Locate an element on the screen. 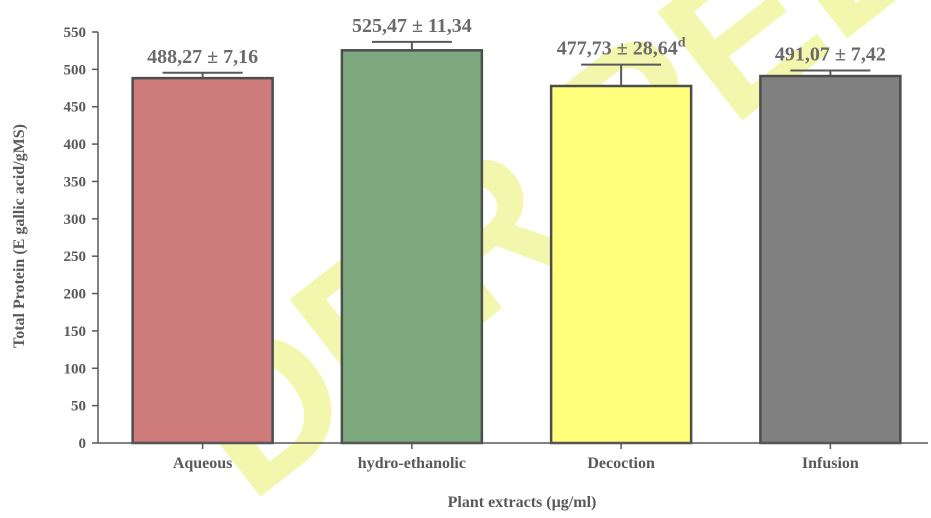 This screenshot has height=518, width=931. data-label: 477,73 ± 28,64d is located at coordinates (621, 48).